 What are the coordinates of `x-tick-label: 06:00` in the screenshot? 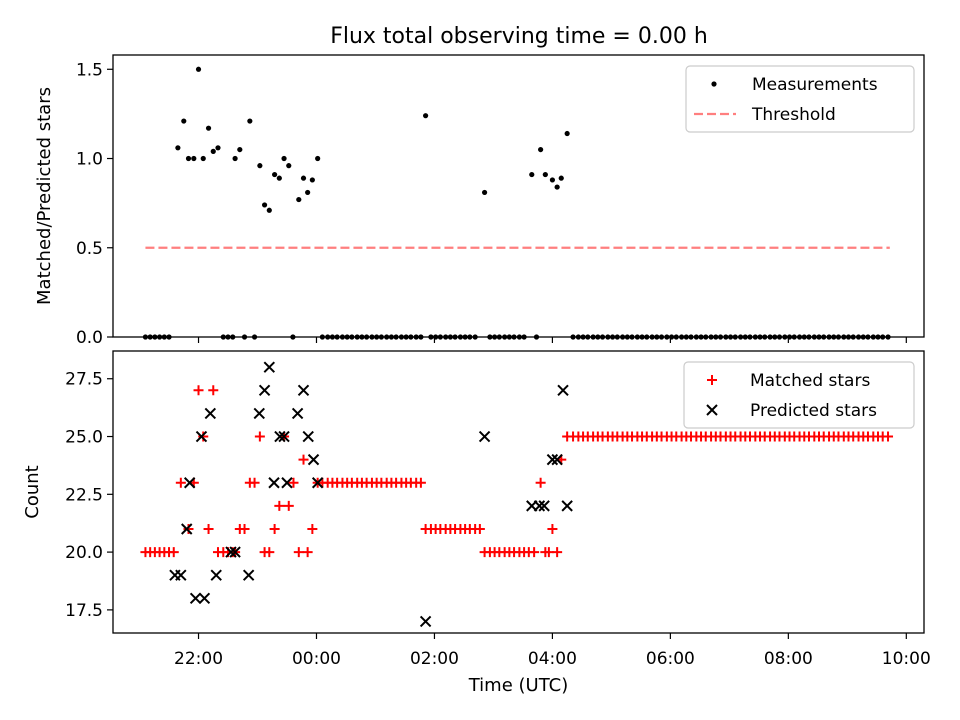 It's located at (670, 659).